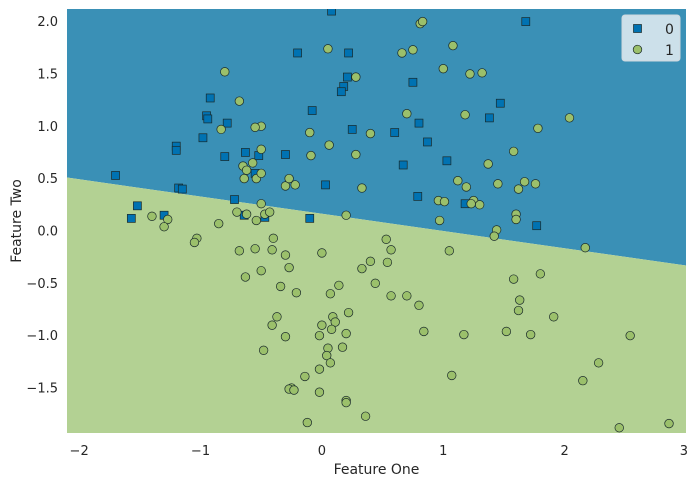 The width and height of the screenshot is (698, 486). I want to click on y-tick-label: −0.5, so click(42, 284).